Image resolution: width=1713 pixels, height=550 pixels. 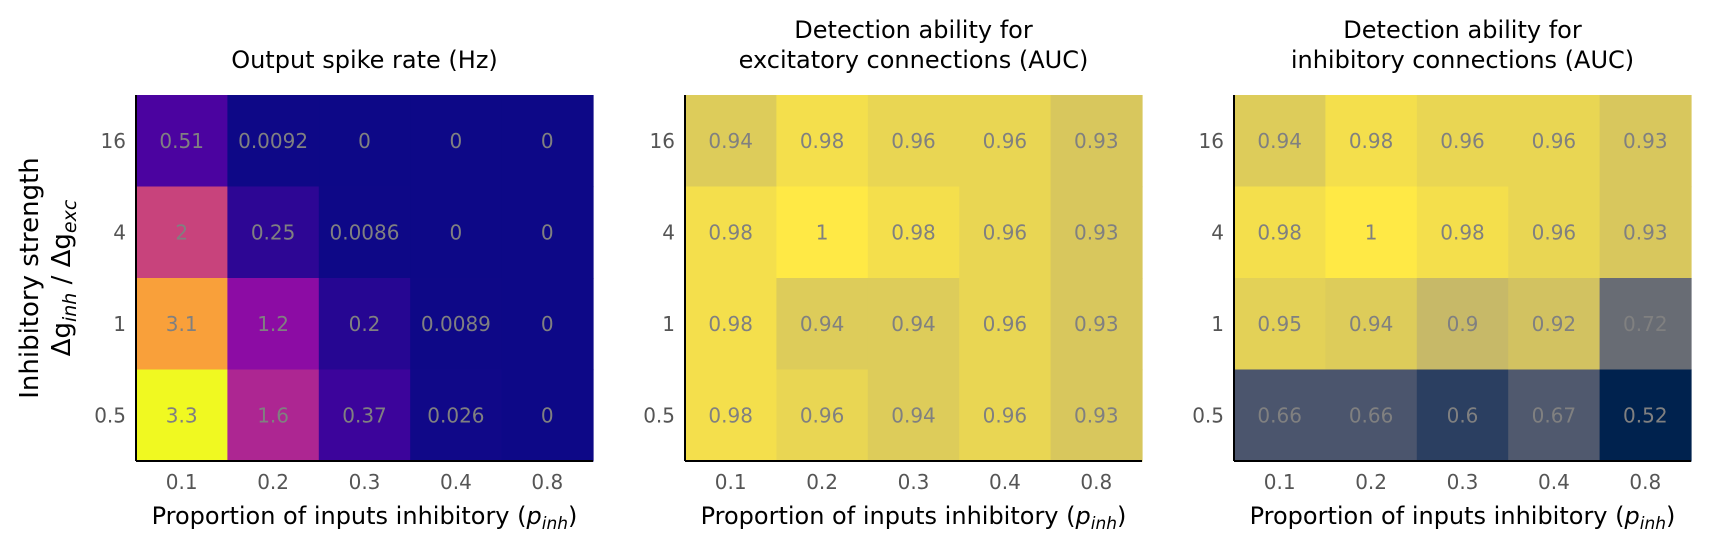 What do you see at coordinates (273, 415) in the screenshot?
I see `cell-value-label: 1.6` at bounding box center [273, 415].